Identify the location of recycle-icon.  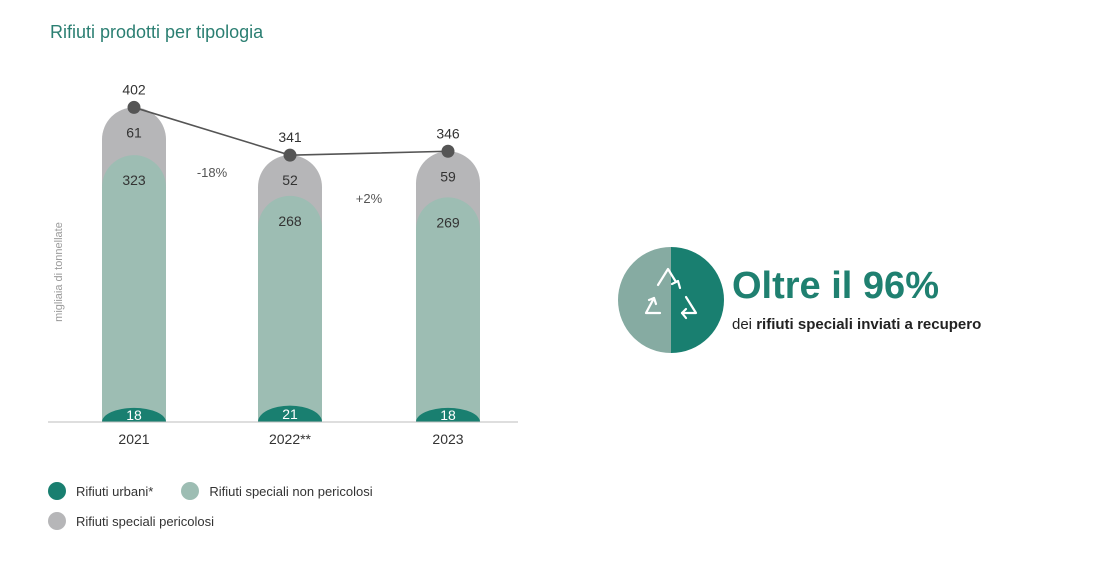
(671, 300).